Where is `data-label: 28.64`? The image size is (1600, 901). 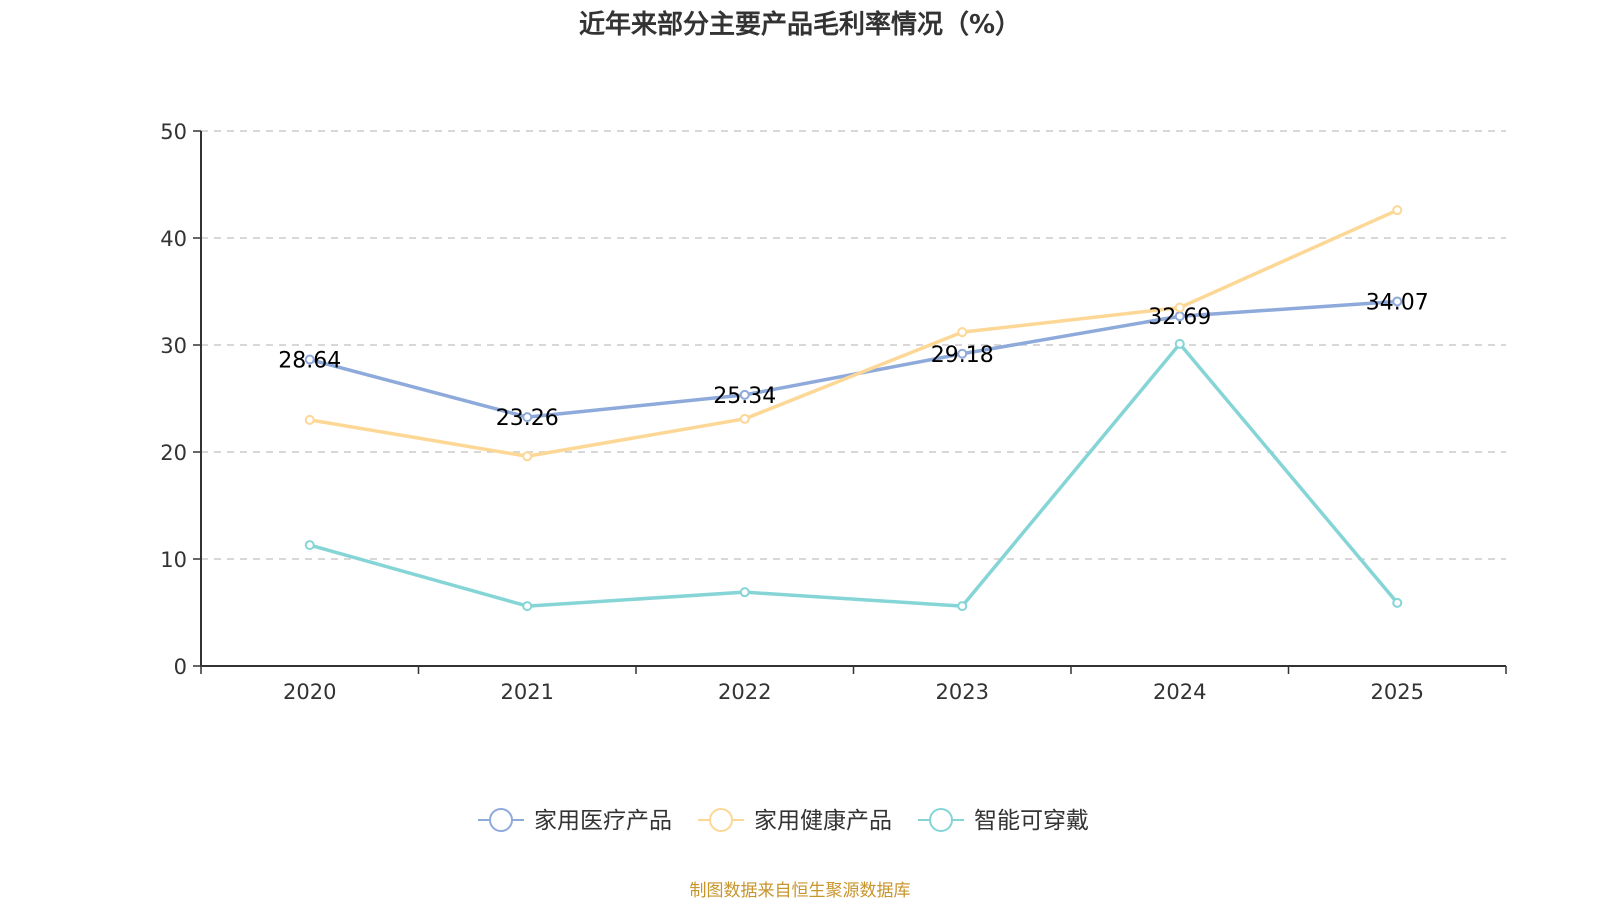 data-label: 28.64 is located at coordinates (309, 361).